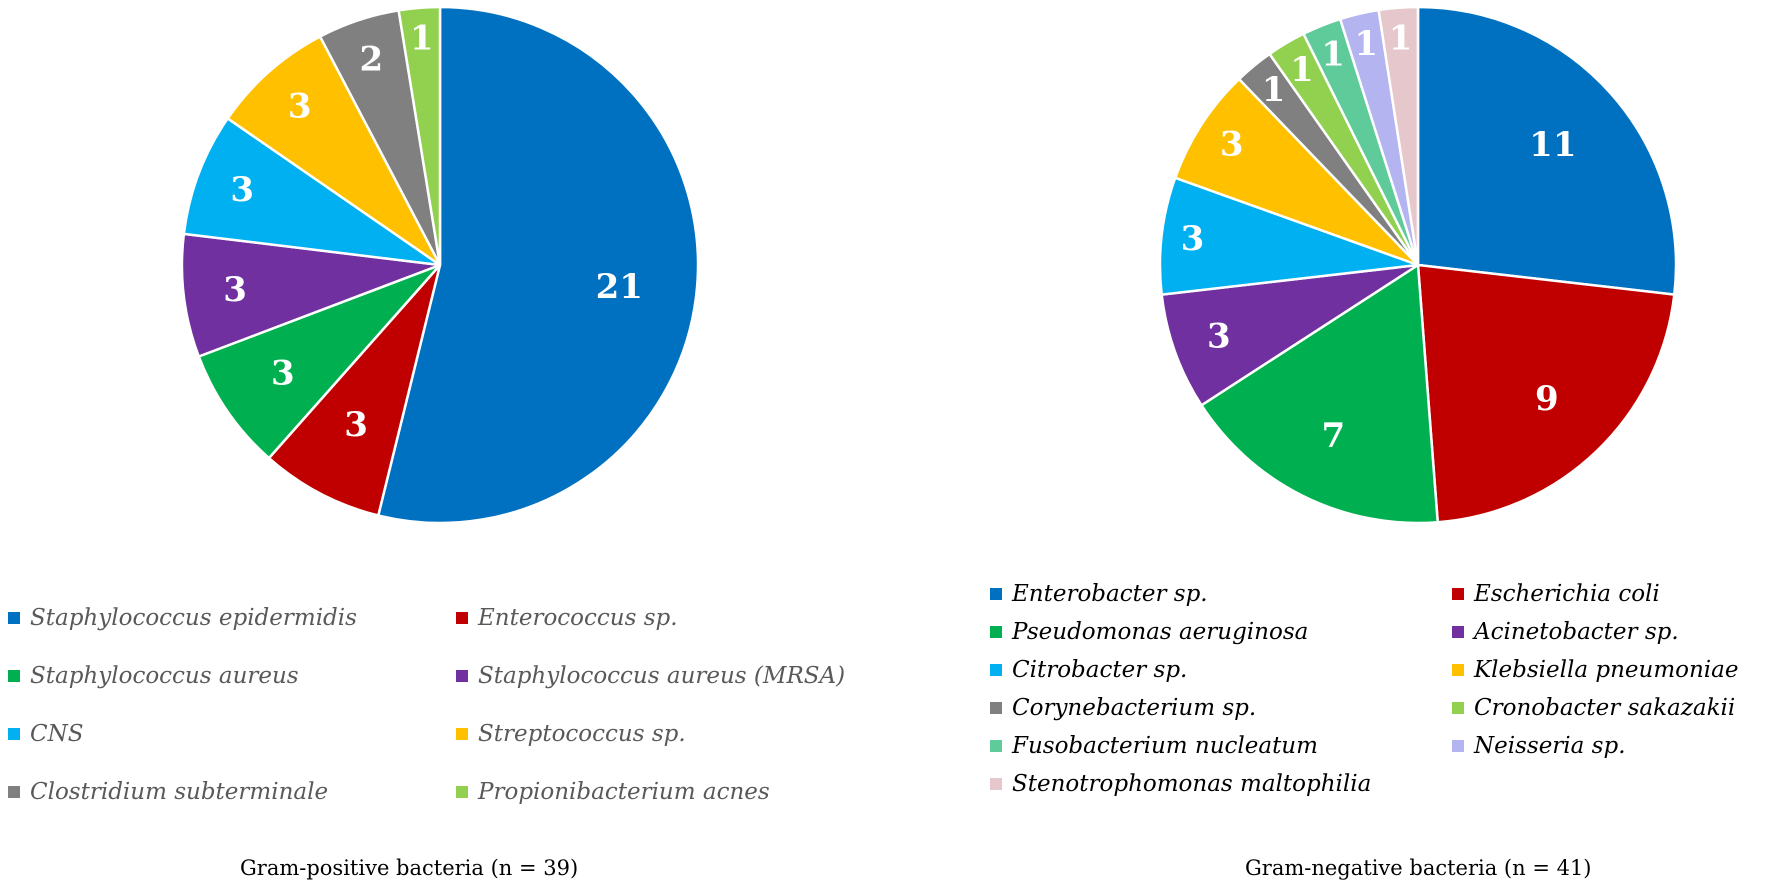 The width and height of the screenshot is (1772, 887). Describe the element at coordinates (1605, 708) in the screenshot. I see `legend-label: Cronobacter sakazakii` at that location.